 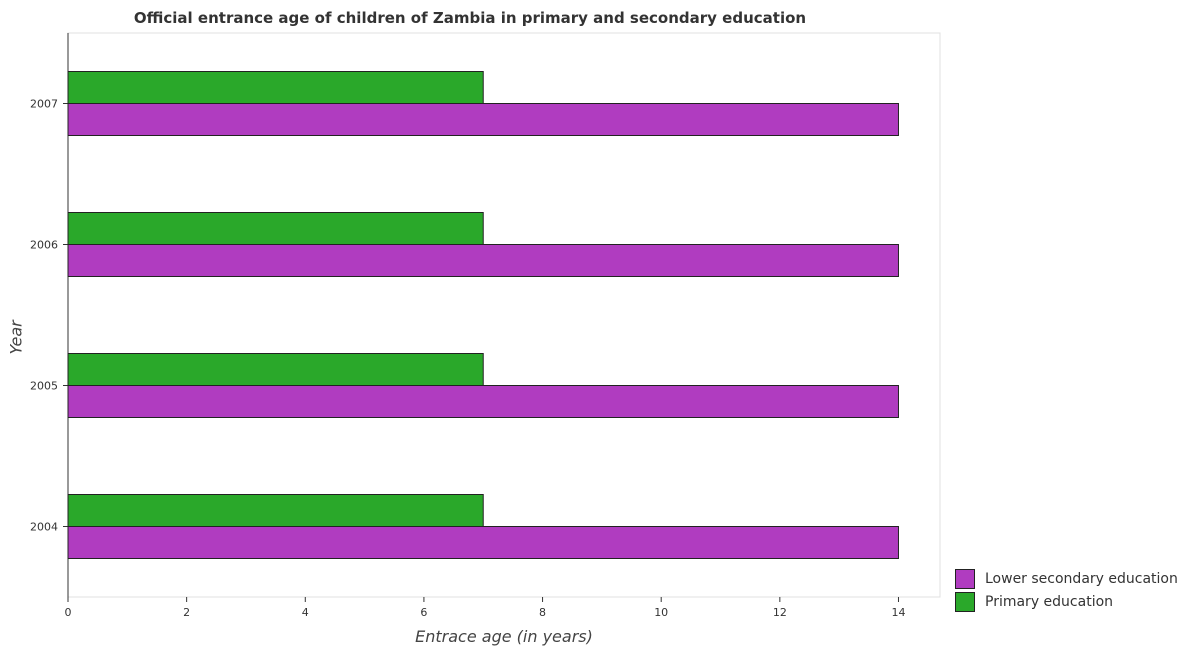 I want to click on y-axis-label: Year, so click(x=16, y=337).